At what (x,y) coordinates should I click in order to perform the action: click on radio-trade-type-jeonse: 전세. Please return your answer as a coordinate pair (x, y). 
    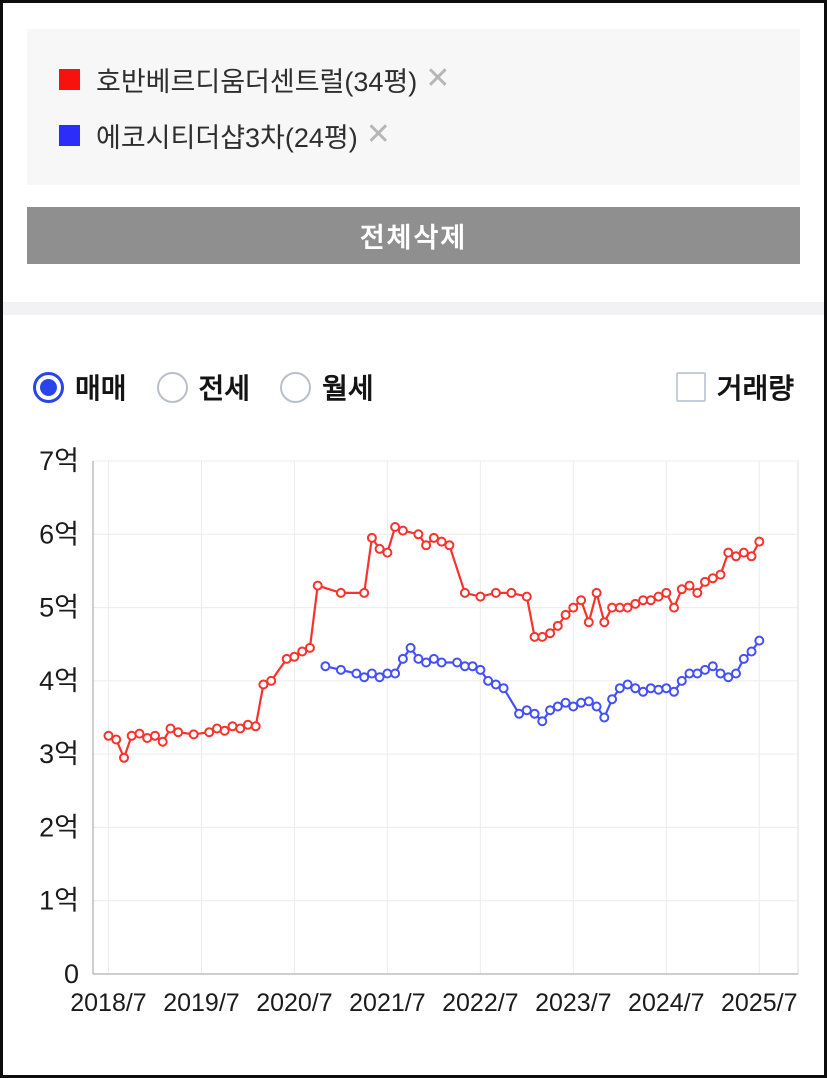
    Looking at the image, I should click on (218, 387).